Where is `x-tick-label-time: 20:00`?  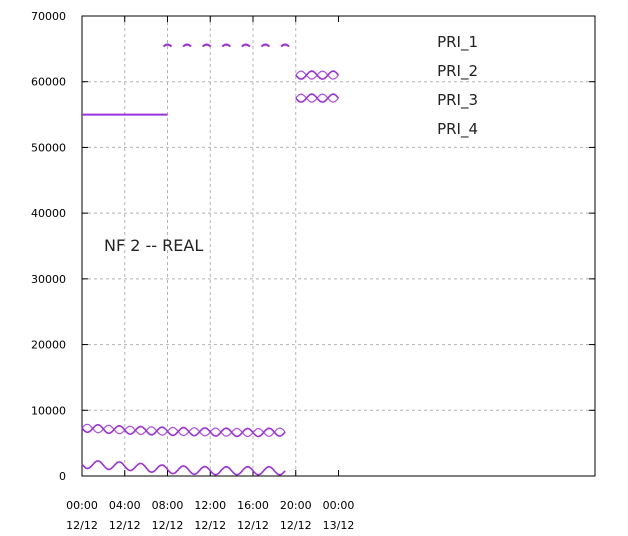 x-tick-label-time: 20:00 is located at coordinates (296, 505).